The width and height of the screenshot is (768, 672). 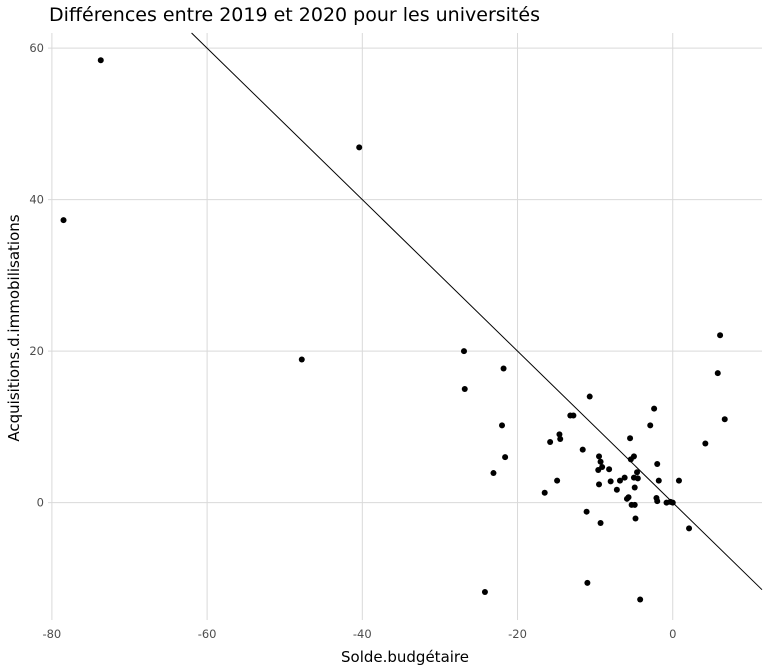 What do you see at coordinates (36, 48) in the screenshot?
I see `y-tick-label: 60` at bounding box center [36, 48].